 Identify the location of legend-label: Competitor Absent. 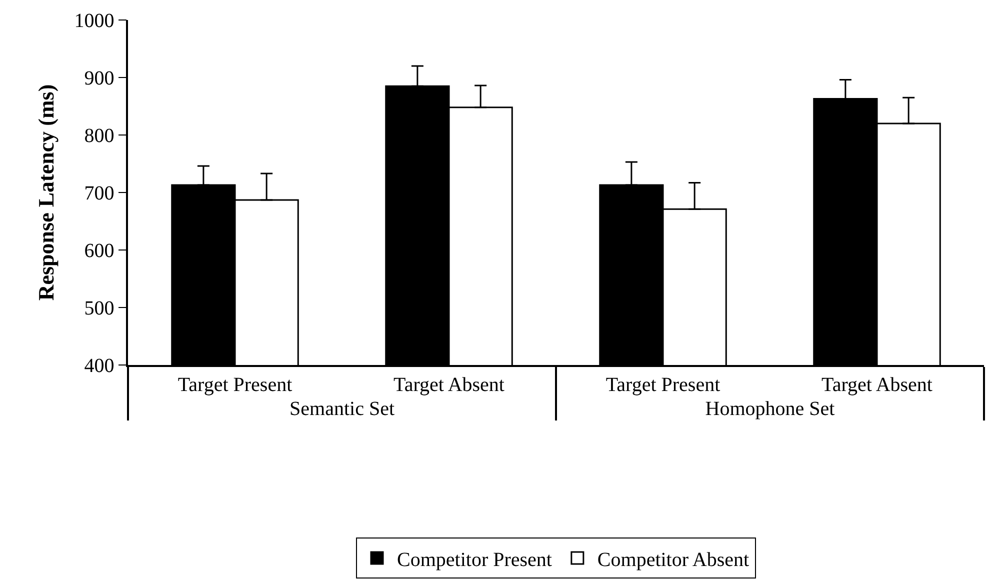
(673, 559).